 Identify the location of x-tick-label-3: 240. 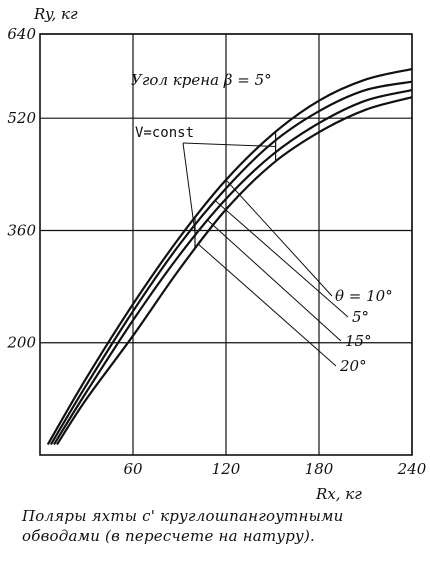
(412, 469).